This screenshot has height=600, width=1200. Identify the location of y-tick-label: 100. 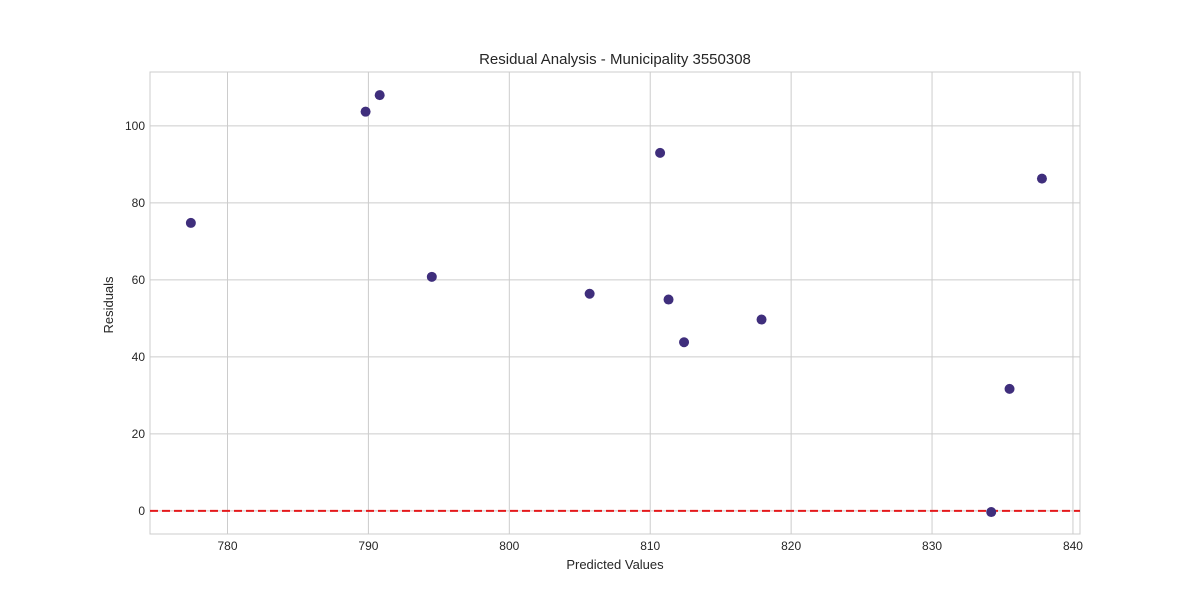
(135, 126).